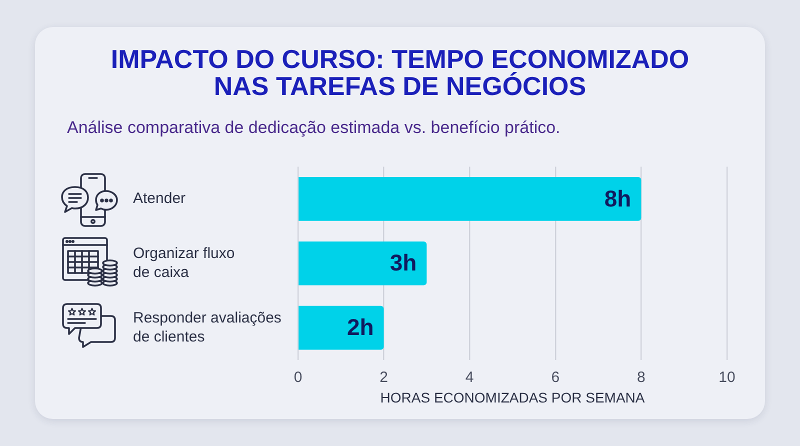 This screenshot has height=446, width=800. What do you see at coordinates (207, 328) in the screenshot?
I see `y-tick-label: Responder avaliações de clientes` at bounding box center [207, 328].